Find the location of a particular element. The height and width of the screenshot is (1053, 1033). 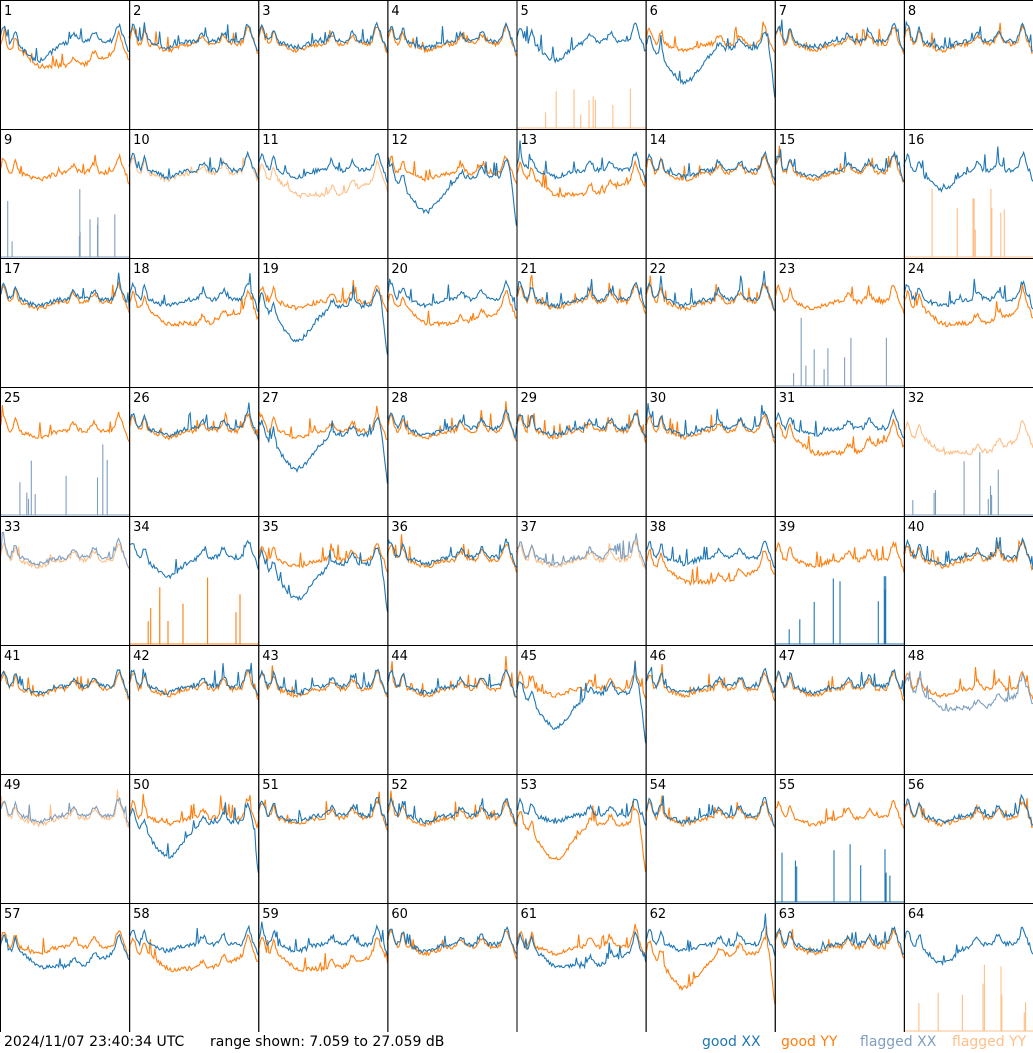

panel-3: 3 is located at coordinates (323, 65).